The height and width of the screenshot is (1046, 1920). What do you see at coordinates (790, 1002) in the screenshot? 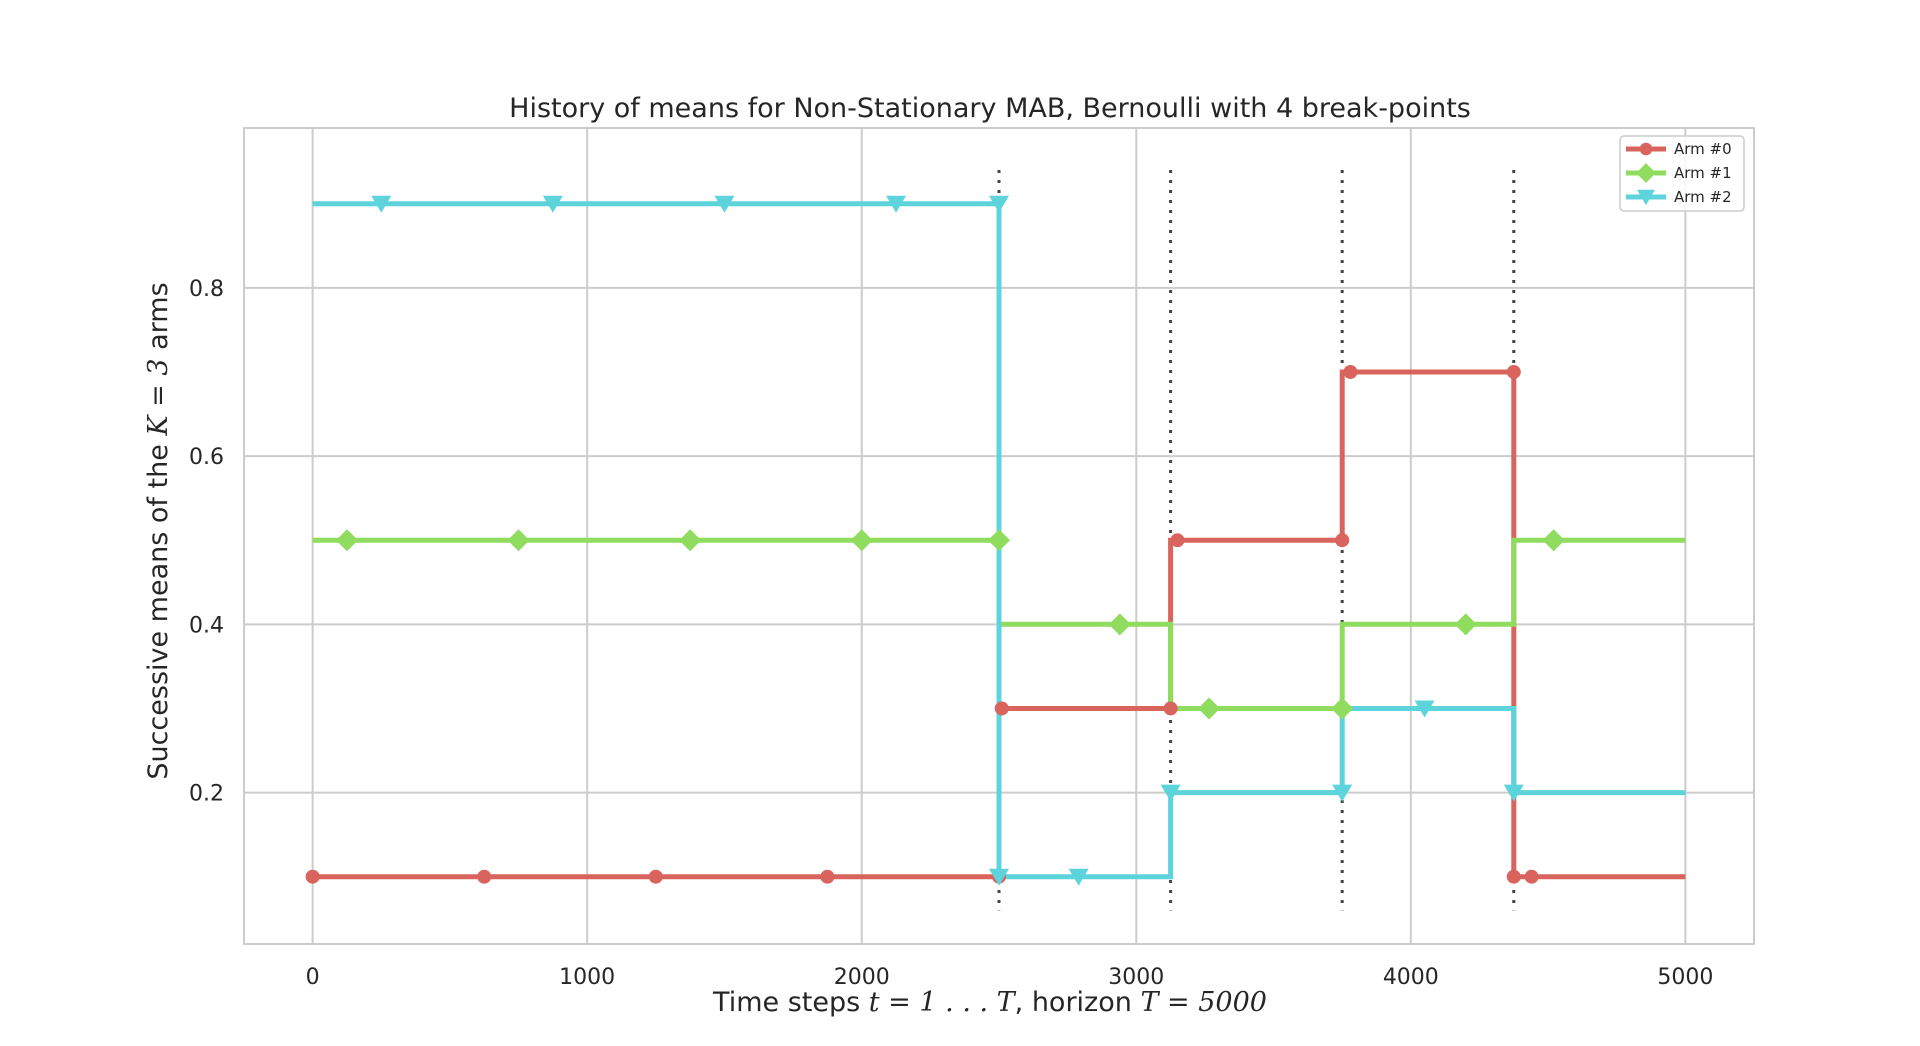
I see `x-axis-label-prefix: Time steps` at bounding box center [790, 1002].